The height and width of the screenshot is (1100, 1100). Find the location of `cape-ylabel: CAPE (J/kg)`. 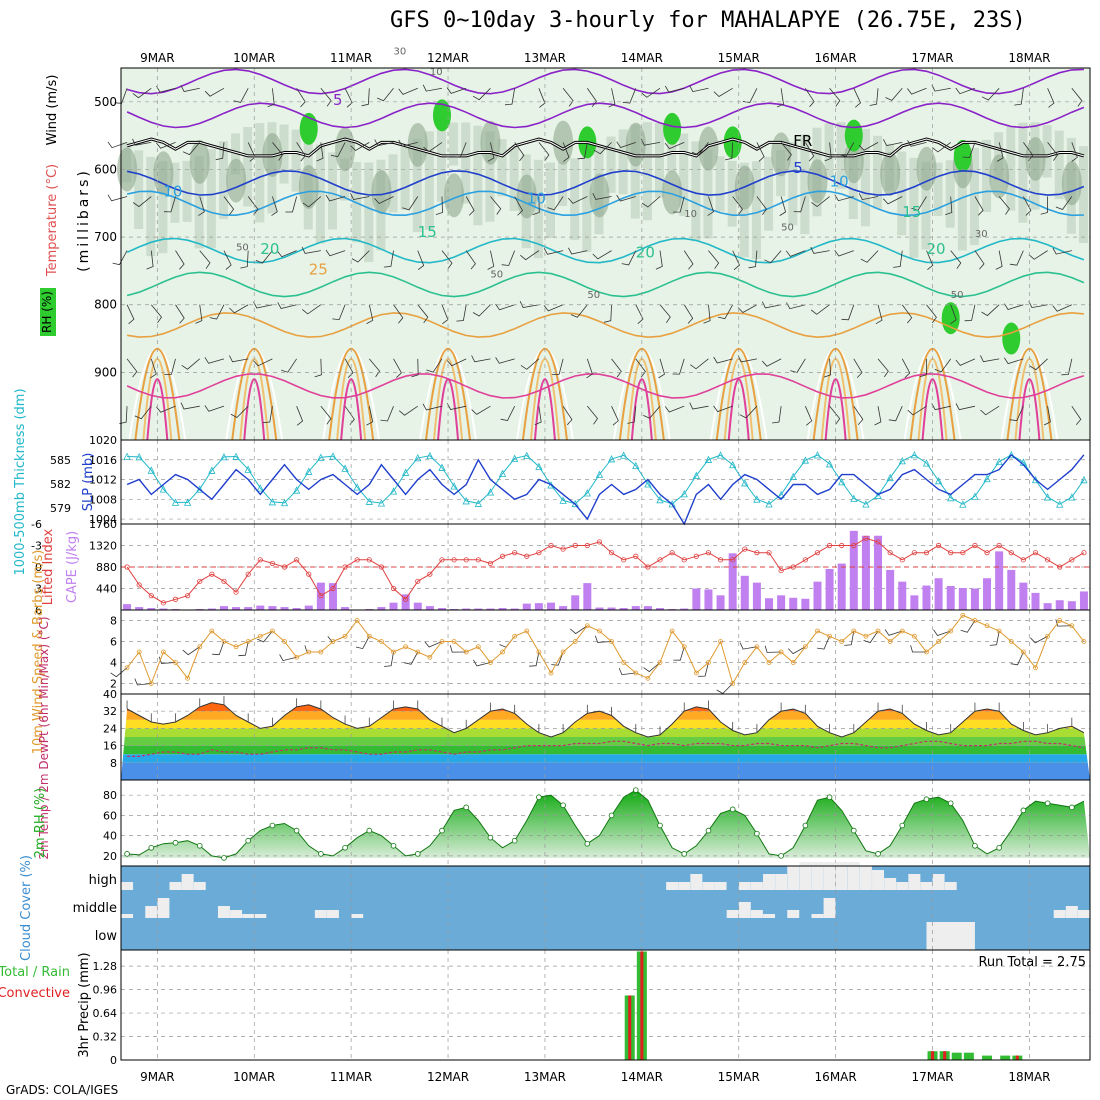

cape-ylabel: CAPE (J/kg) is located at coordinates (72, 567).